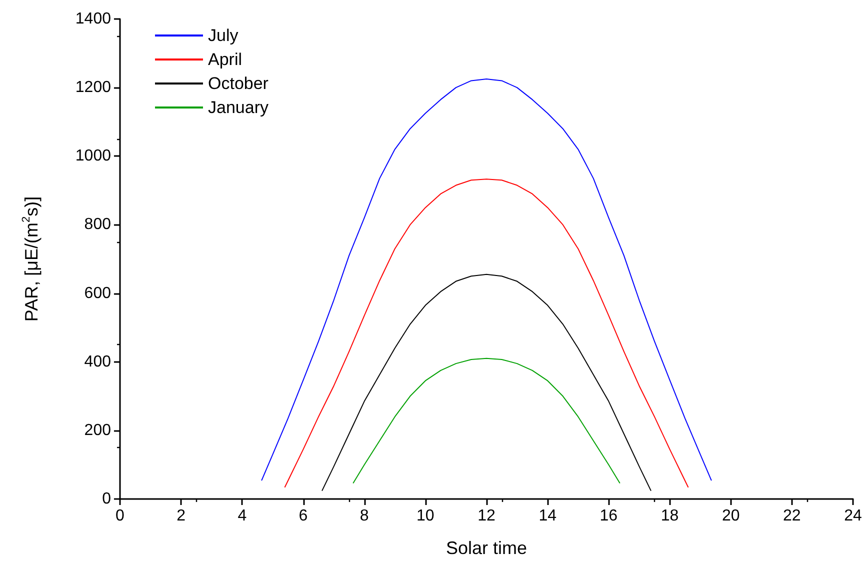 This screenshot has width=865, height=572. Describe the element at coordinates (120, 516) in the screenshot. I see `x-tick-label: 0` at that location.